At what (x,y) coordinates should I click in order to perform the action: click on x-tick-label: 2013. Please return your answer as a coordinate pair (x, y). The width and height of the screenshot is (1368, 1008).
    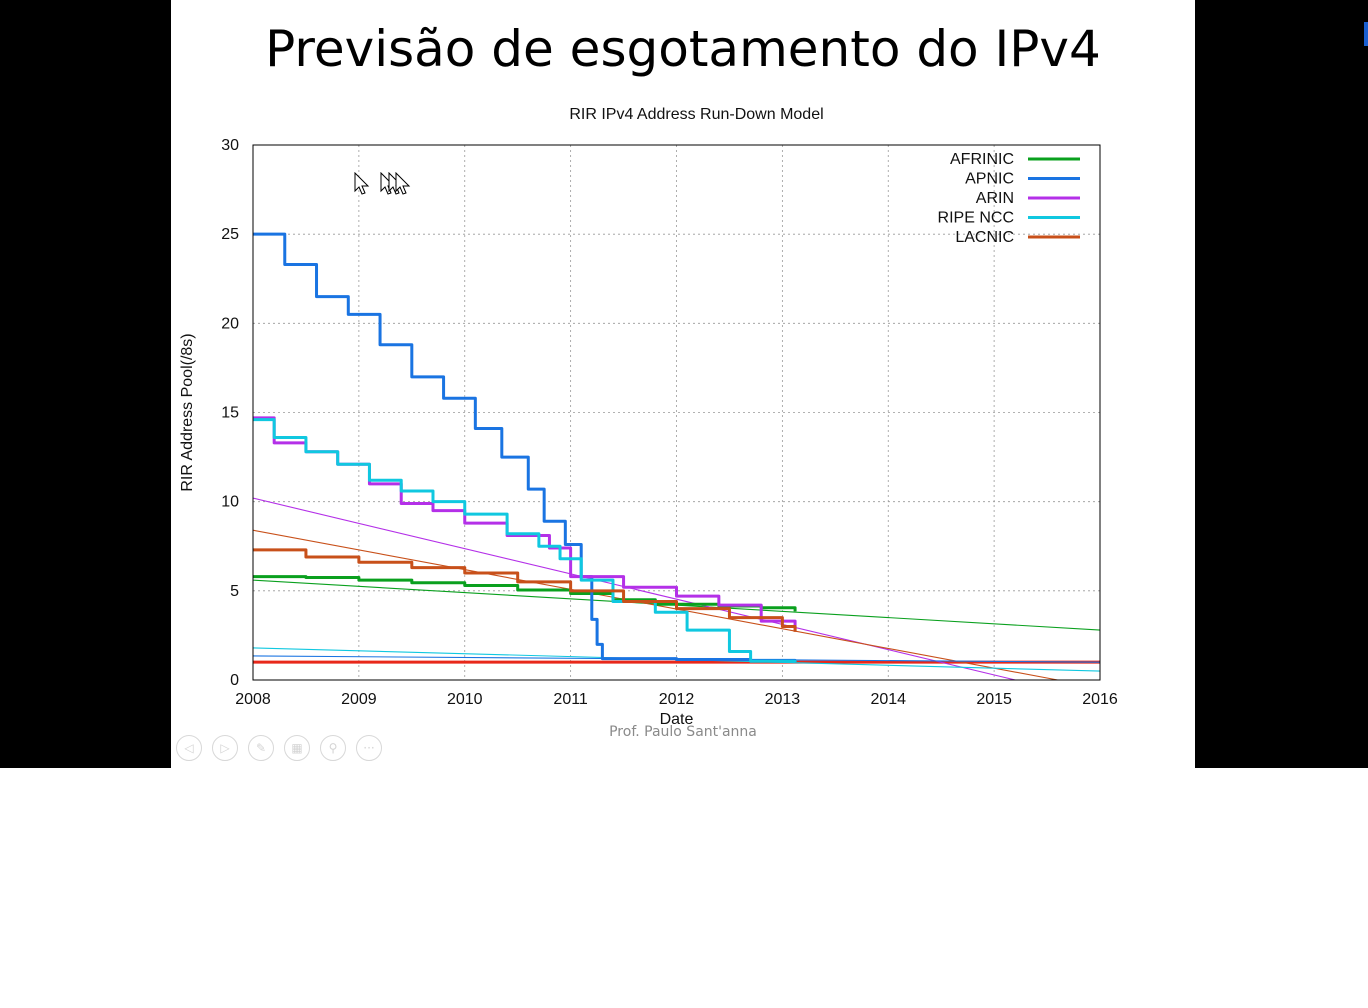
    Looking at the image, I should click on (783, 699).